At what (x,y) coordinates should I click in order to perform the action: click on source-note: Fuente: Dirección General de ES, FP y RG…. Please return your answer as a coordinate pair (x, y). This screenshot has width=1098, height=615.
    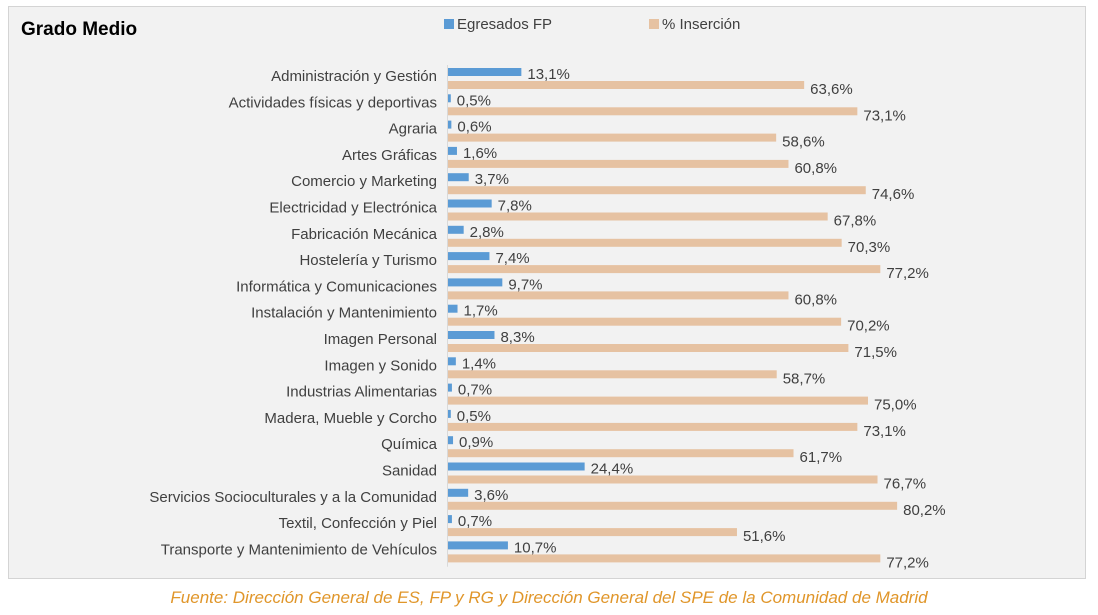
    Looking at the image, I should click on (549, 597).